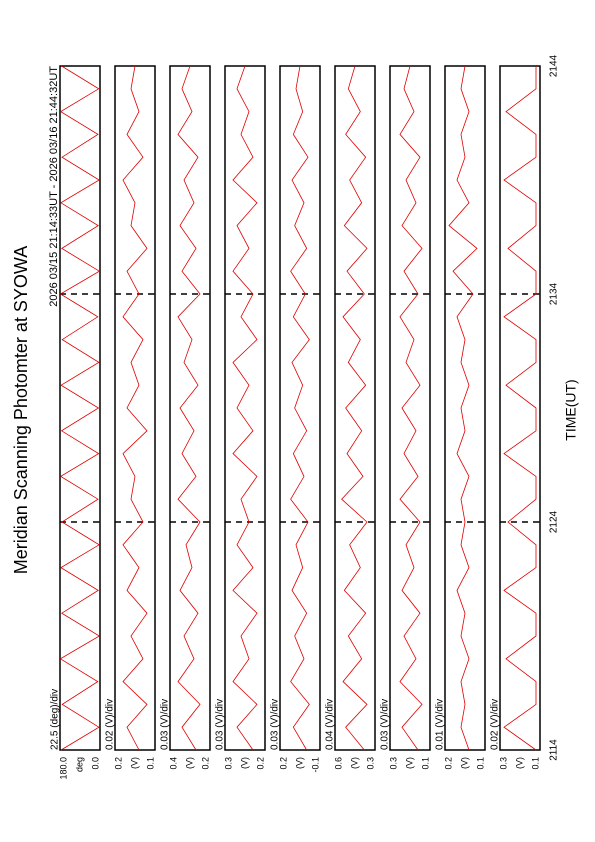 The image size is (595, 842). Describe the element at coordinates (554, 293) in the screenshot. I see `x-tick-label: 2134` at that location.